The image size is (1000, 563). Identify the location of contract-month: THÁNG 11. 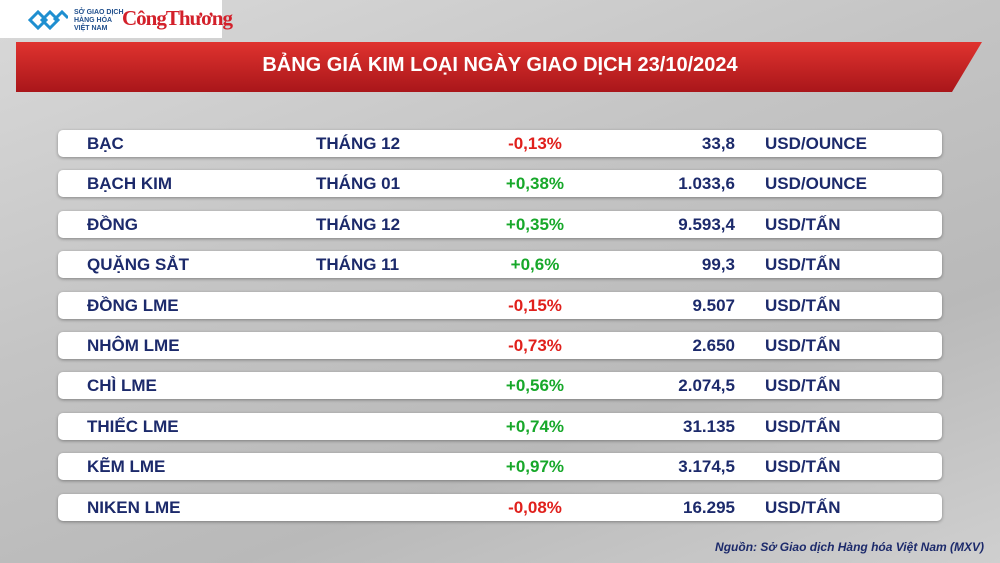
(358, 265).